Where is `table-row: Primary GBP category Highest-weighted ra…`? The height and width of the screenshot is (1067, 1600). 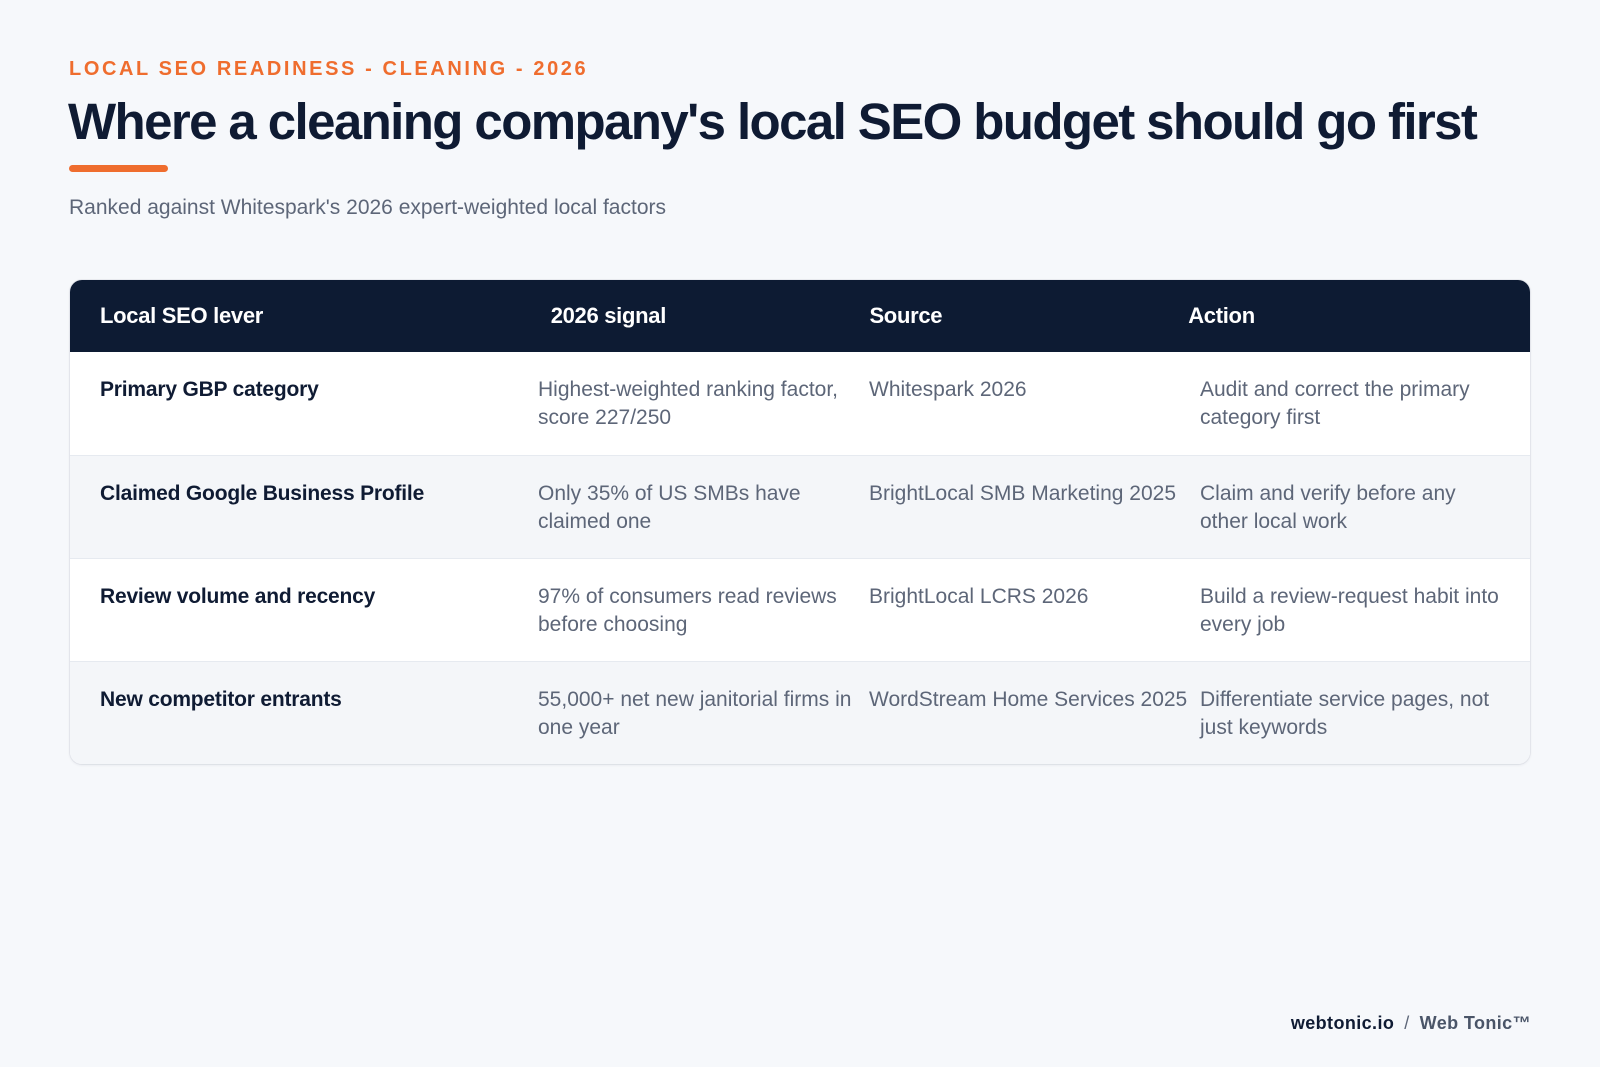 table-row: Primary GBP category Highest-weighted ra… is located at coordinates (800, 403).